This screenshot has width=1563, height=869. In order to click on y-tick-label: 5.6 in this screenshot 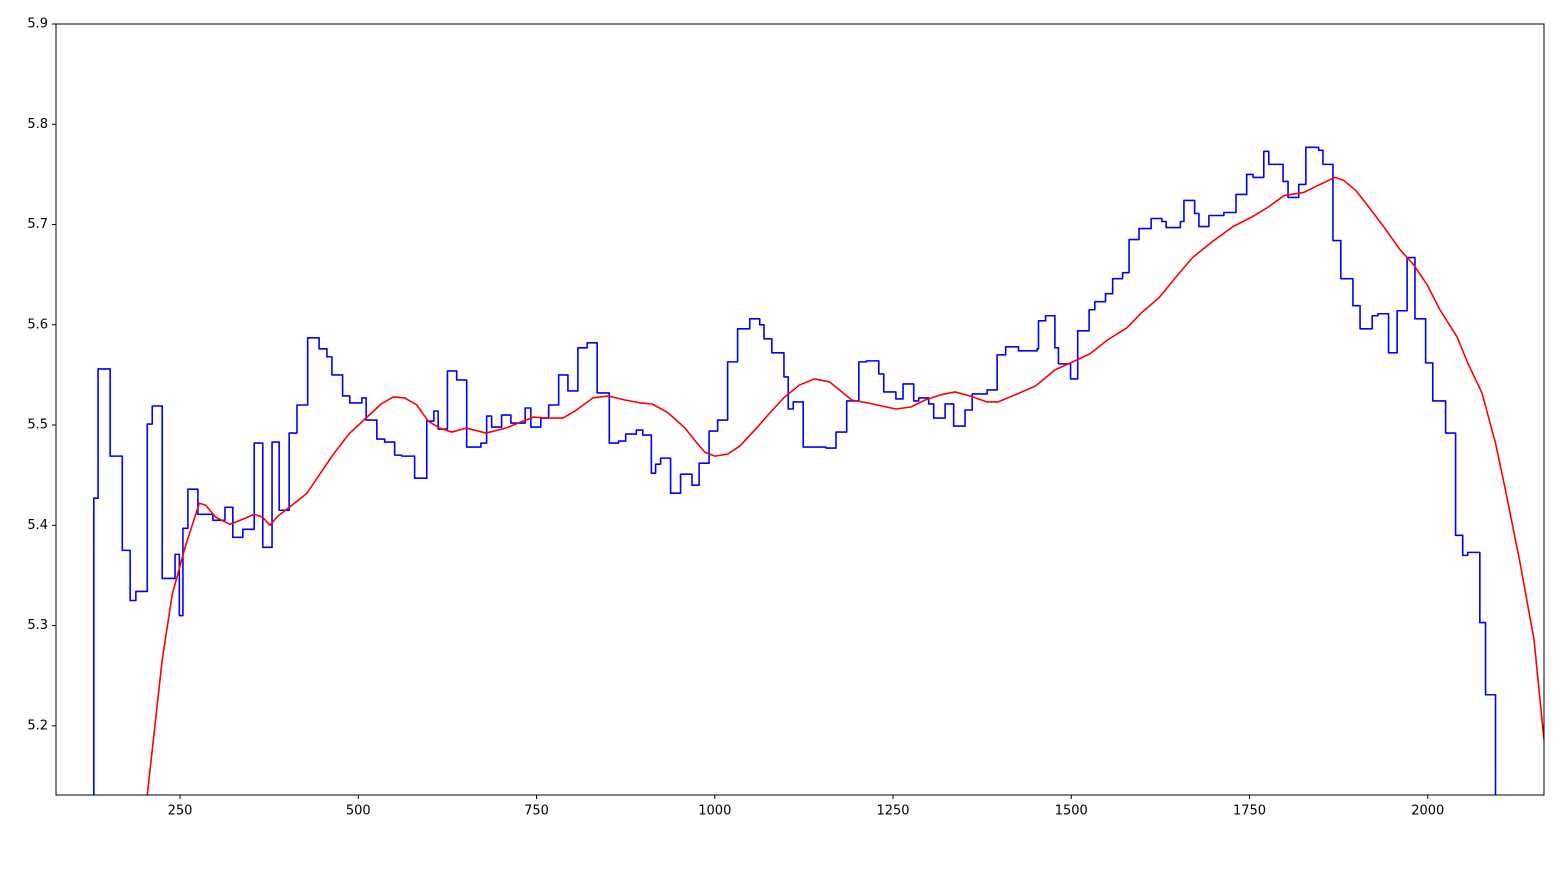, I will do `click(37, 324)`.